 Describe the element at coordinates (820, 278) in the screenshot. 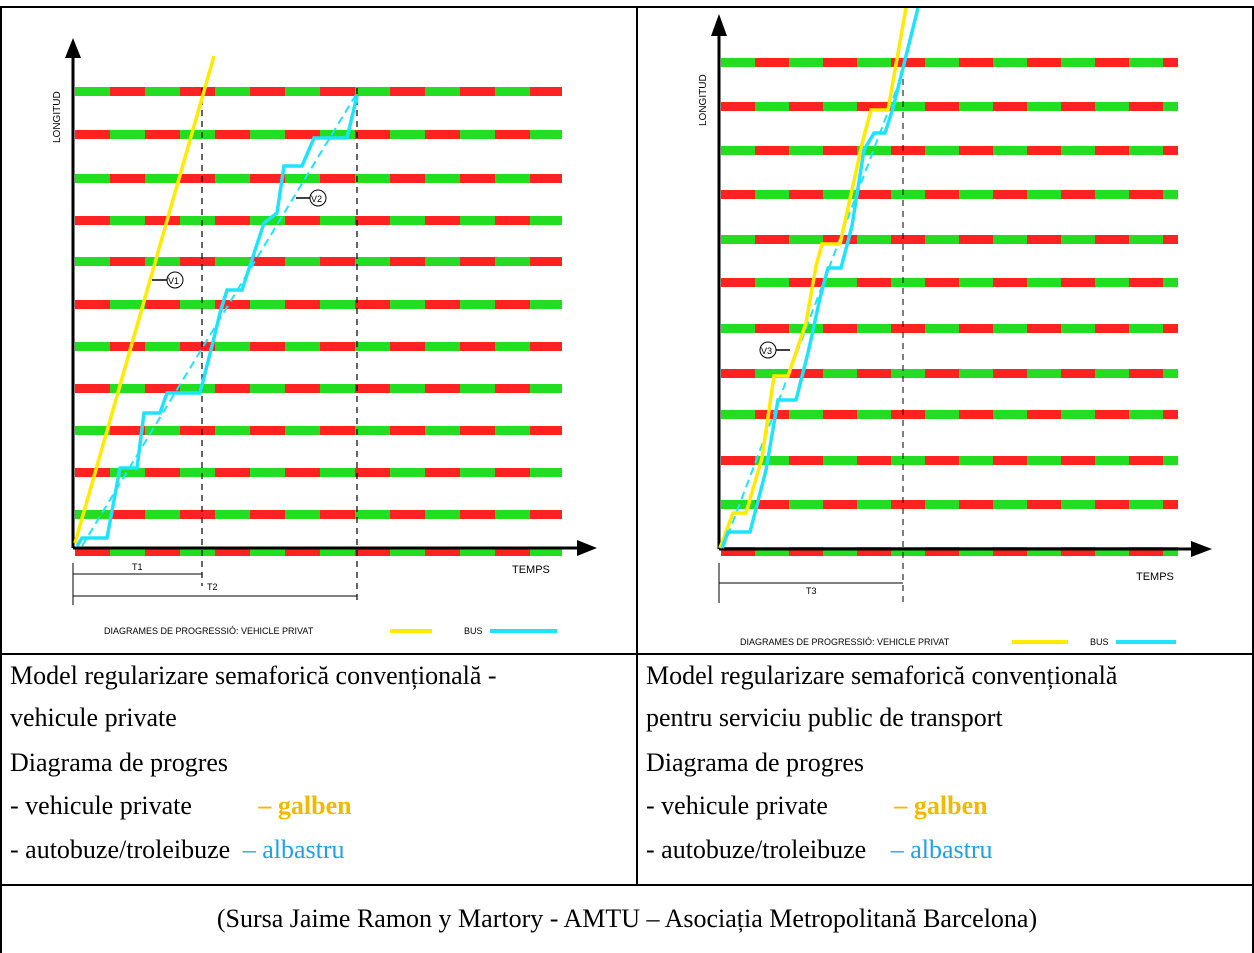

I see `right-bus-line` at that location.